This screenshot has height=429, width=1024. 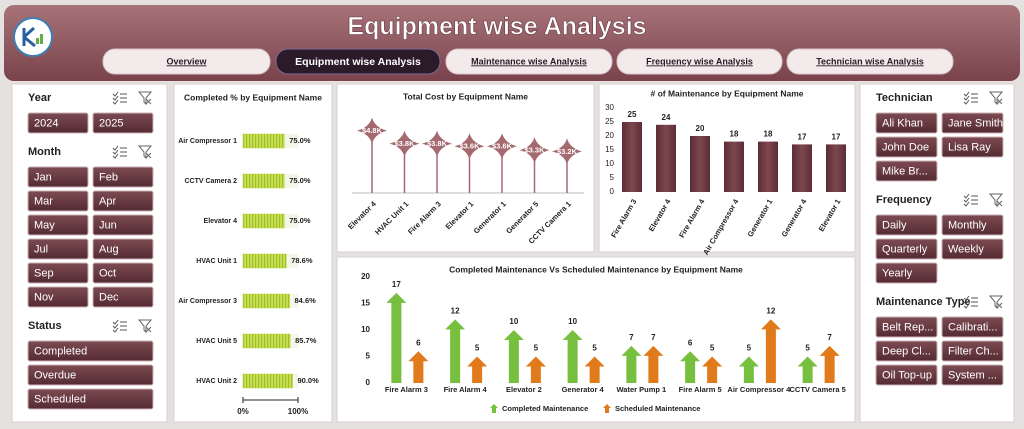 What do you see at coordinates (109, 249) in the screenshot?
I see `slicer-button-label: Aug` at bounding box center [109, 249].